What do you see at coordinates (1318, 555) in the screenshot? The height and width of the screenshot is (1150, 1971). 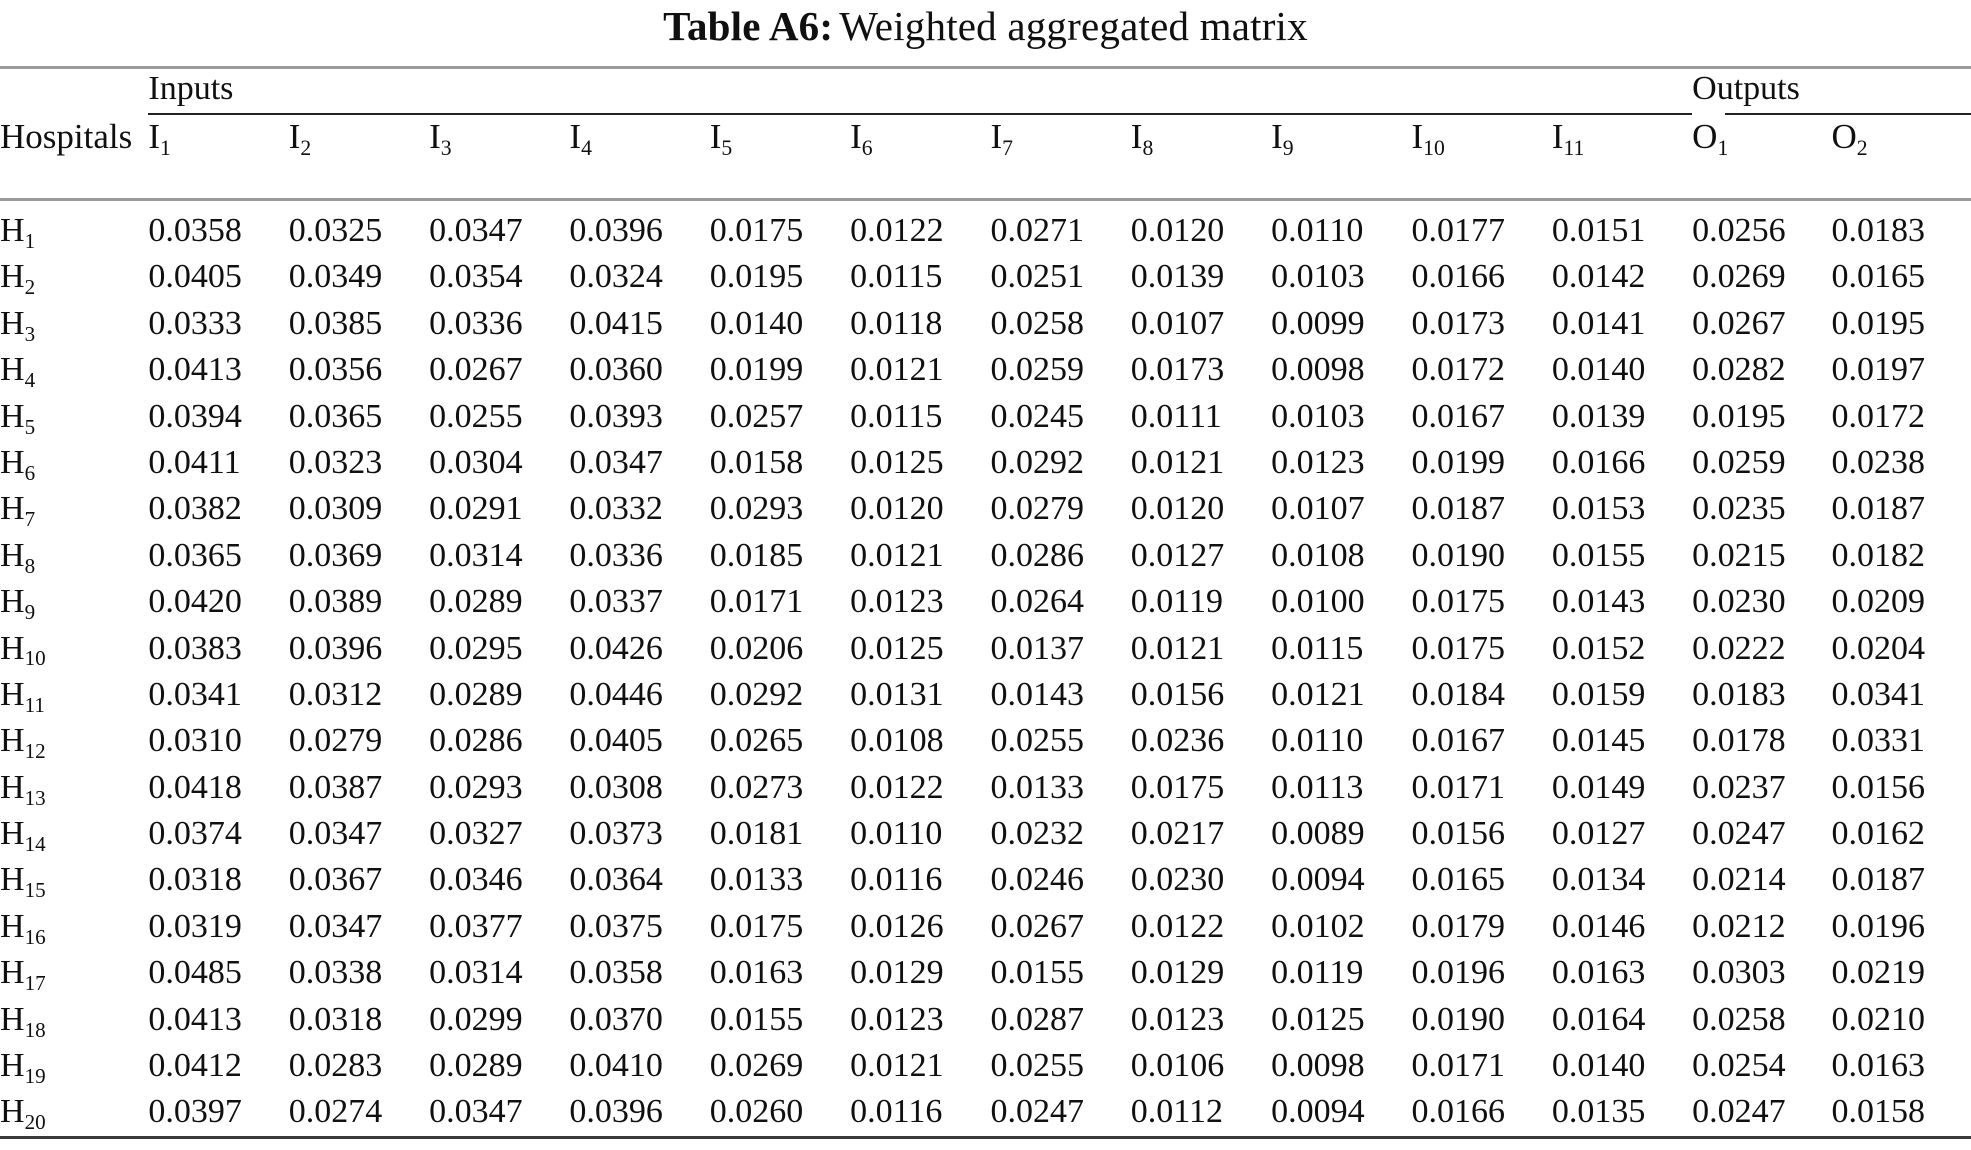 I see `cell-H8-I9: 0.0108` at bounding box center [1318, 555].